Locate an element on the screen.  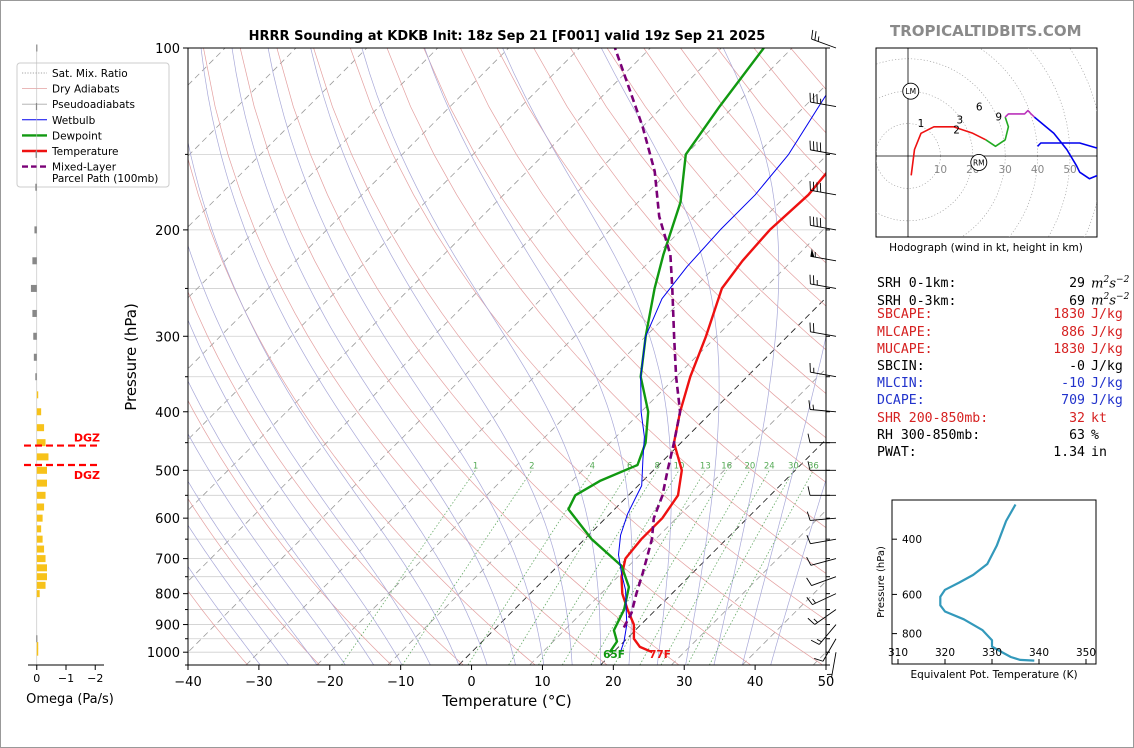
series-mixedlayer is located at coordinates (647, 338).